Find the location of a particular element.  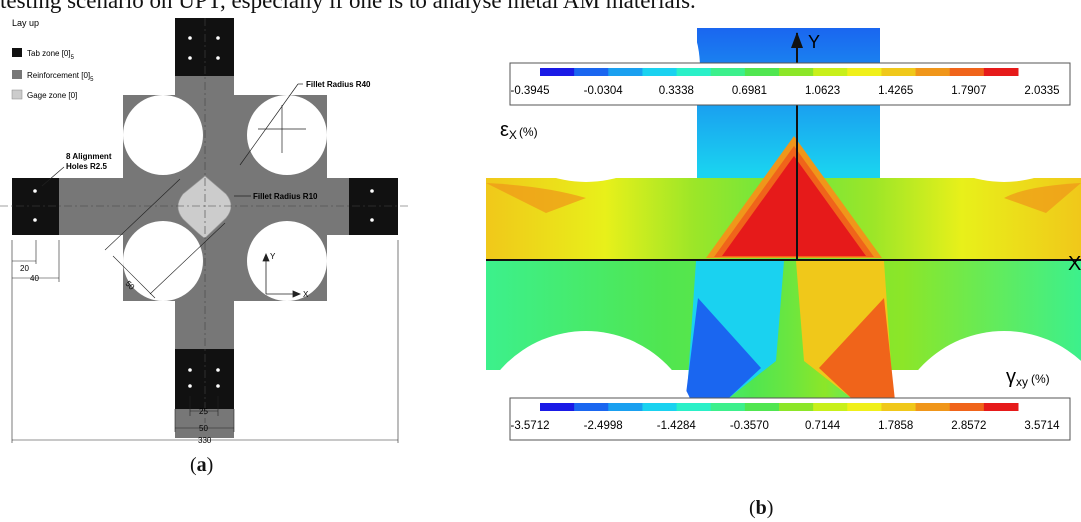

bottom-colorbar-tick-label: 2.8572 is located at coordinates (968, 426).